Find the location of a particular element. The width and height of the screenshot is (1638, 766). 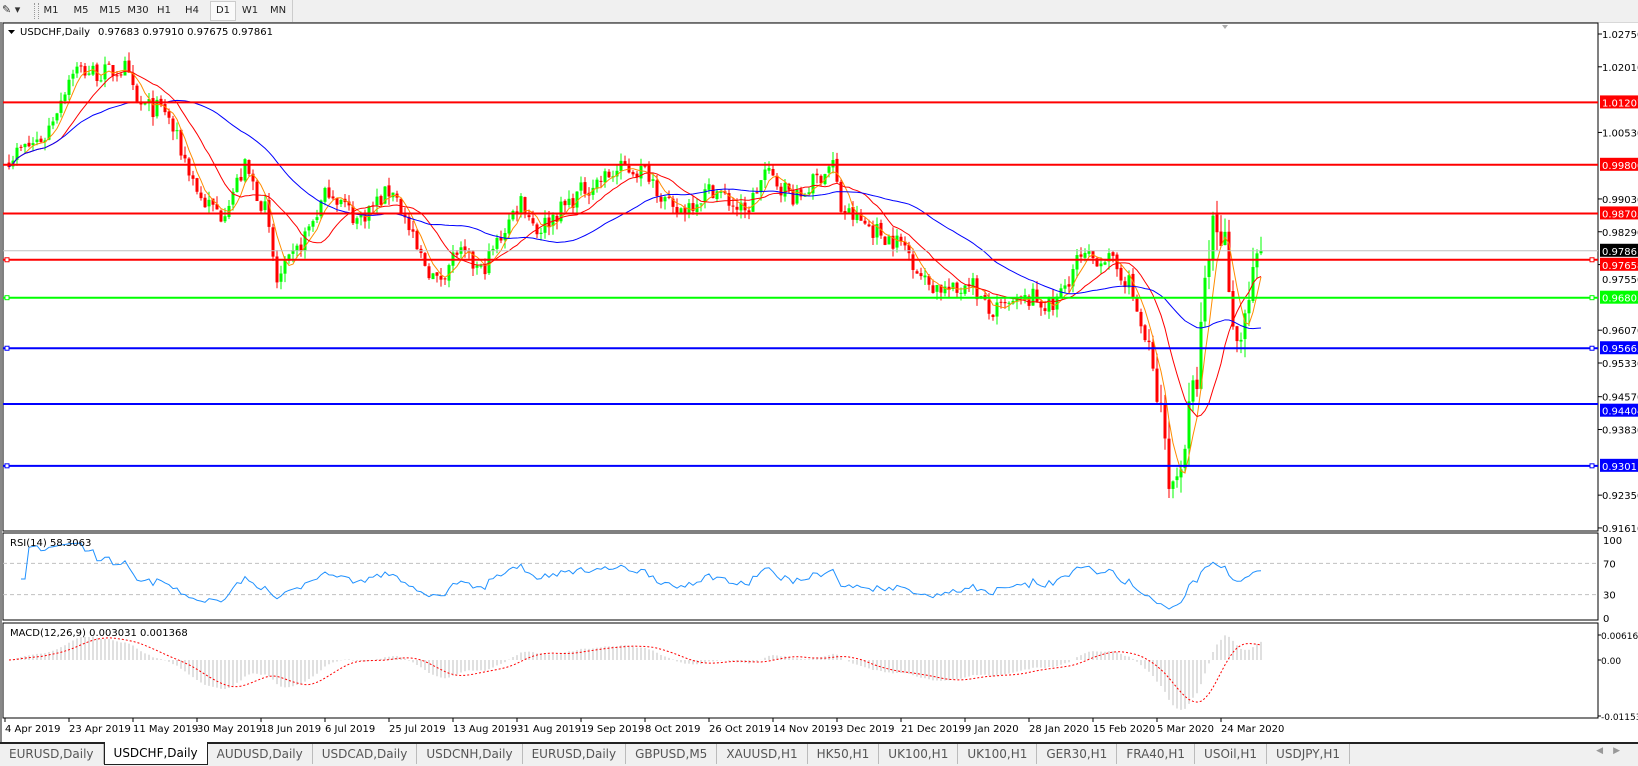

date-axis-label: 30 May 2019 is located at coordinates (229, 729).